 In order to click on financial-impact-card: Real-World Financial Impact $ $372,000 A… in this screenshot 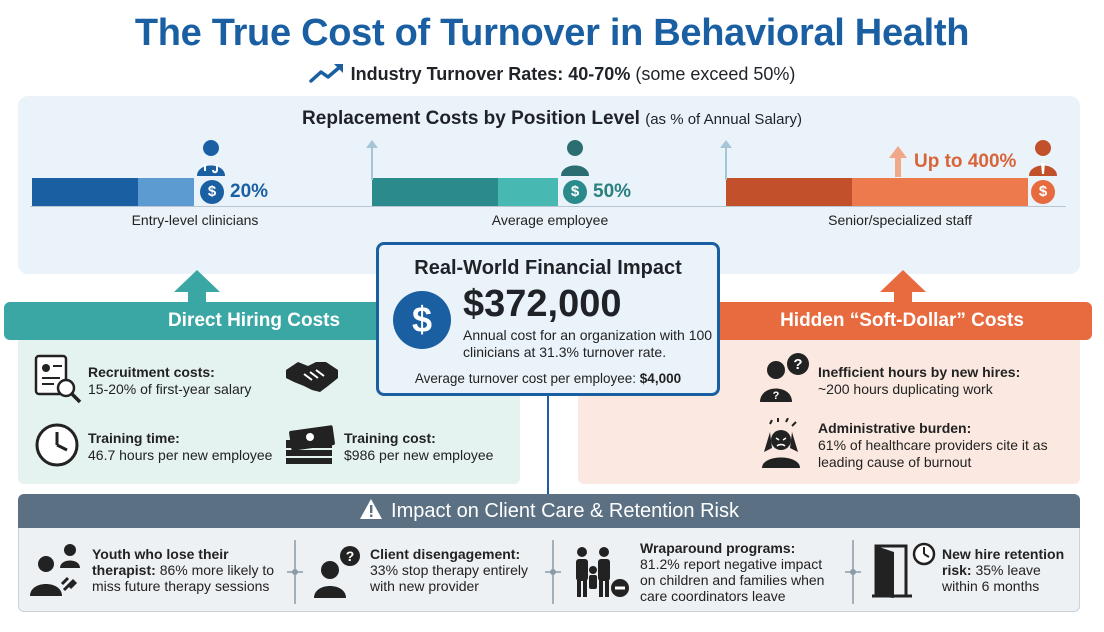, I will do `click(548, 319)`.